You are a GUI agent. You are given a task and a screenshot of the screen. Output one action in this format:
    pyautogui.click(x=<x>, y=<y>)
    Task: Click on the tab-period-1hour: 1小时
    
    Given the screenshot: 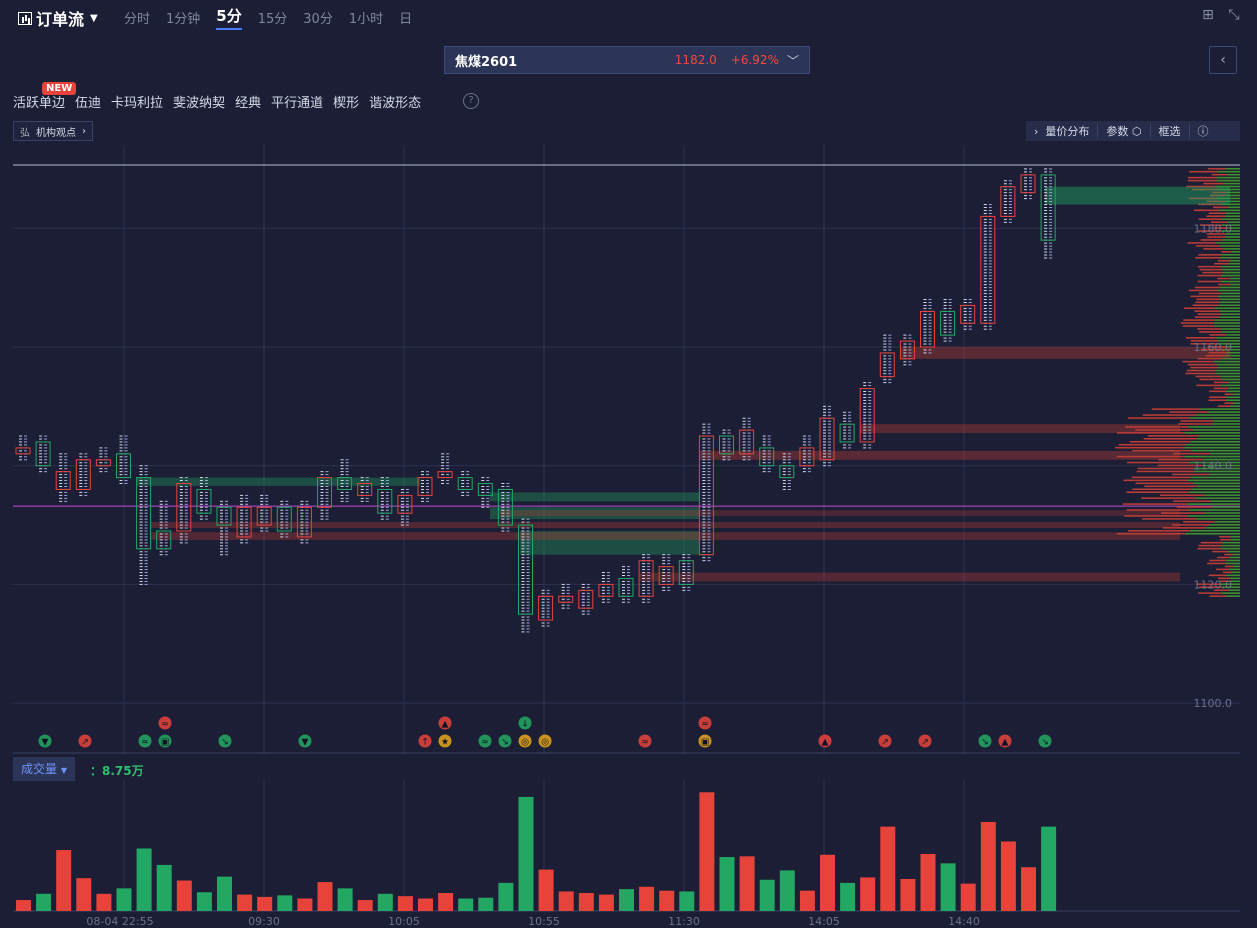 What is the action you would take?
    pyautogui.click(x=366, y=19)
    